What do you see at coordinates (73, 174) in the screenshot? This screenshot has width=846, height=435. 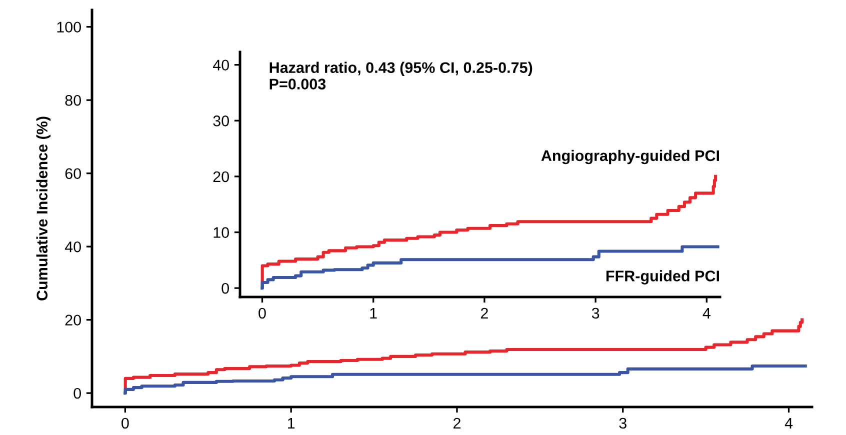 I see `y-tick-label: 60` at bounding box center [73, 174].